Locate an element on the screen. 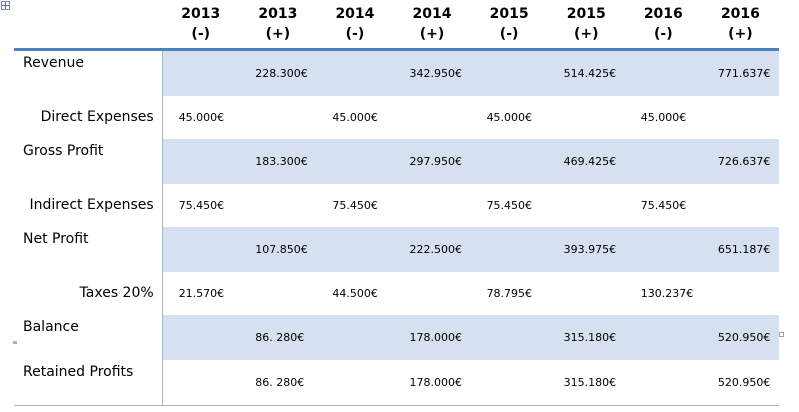  table-cell: 222.500€ is located at coordinates (432, 249).